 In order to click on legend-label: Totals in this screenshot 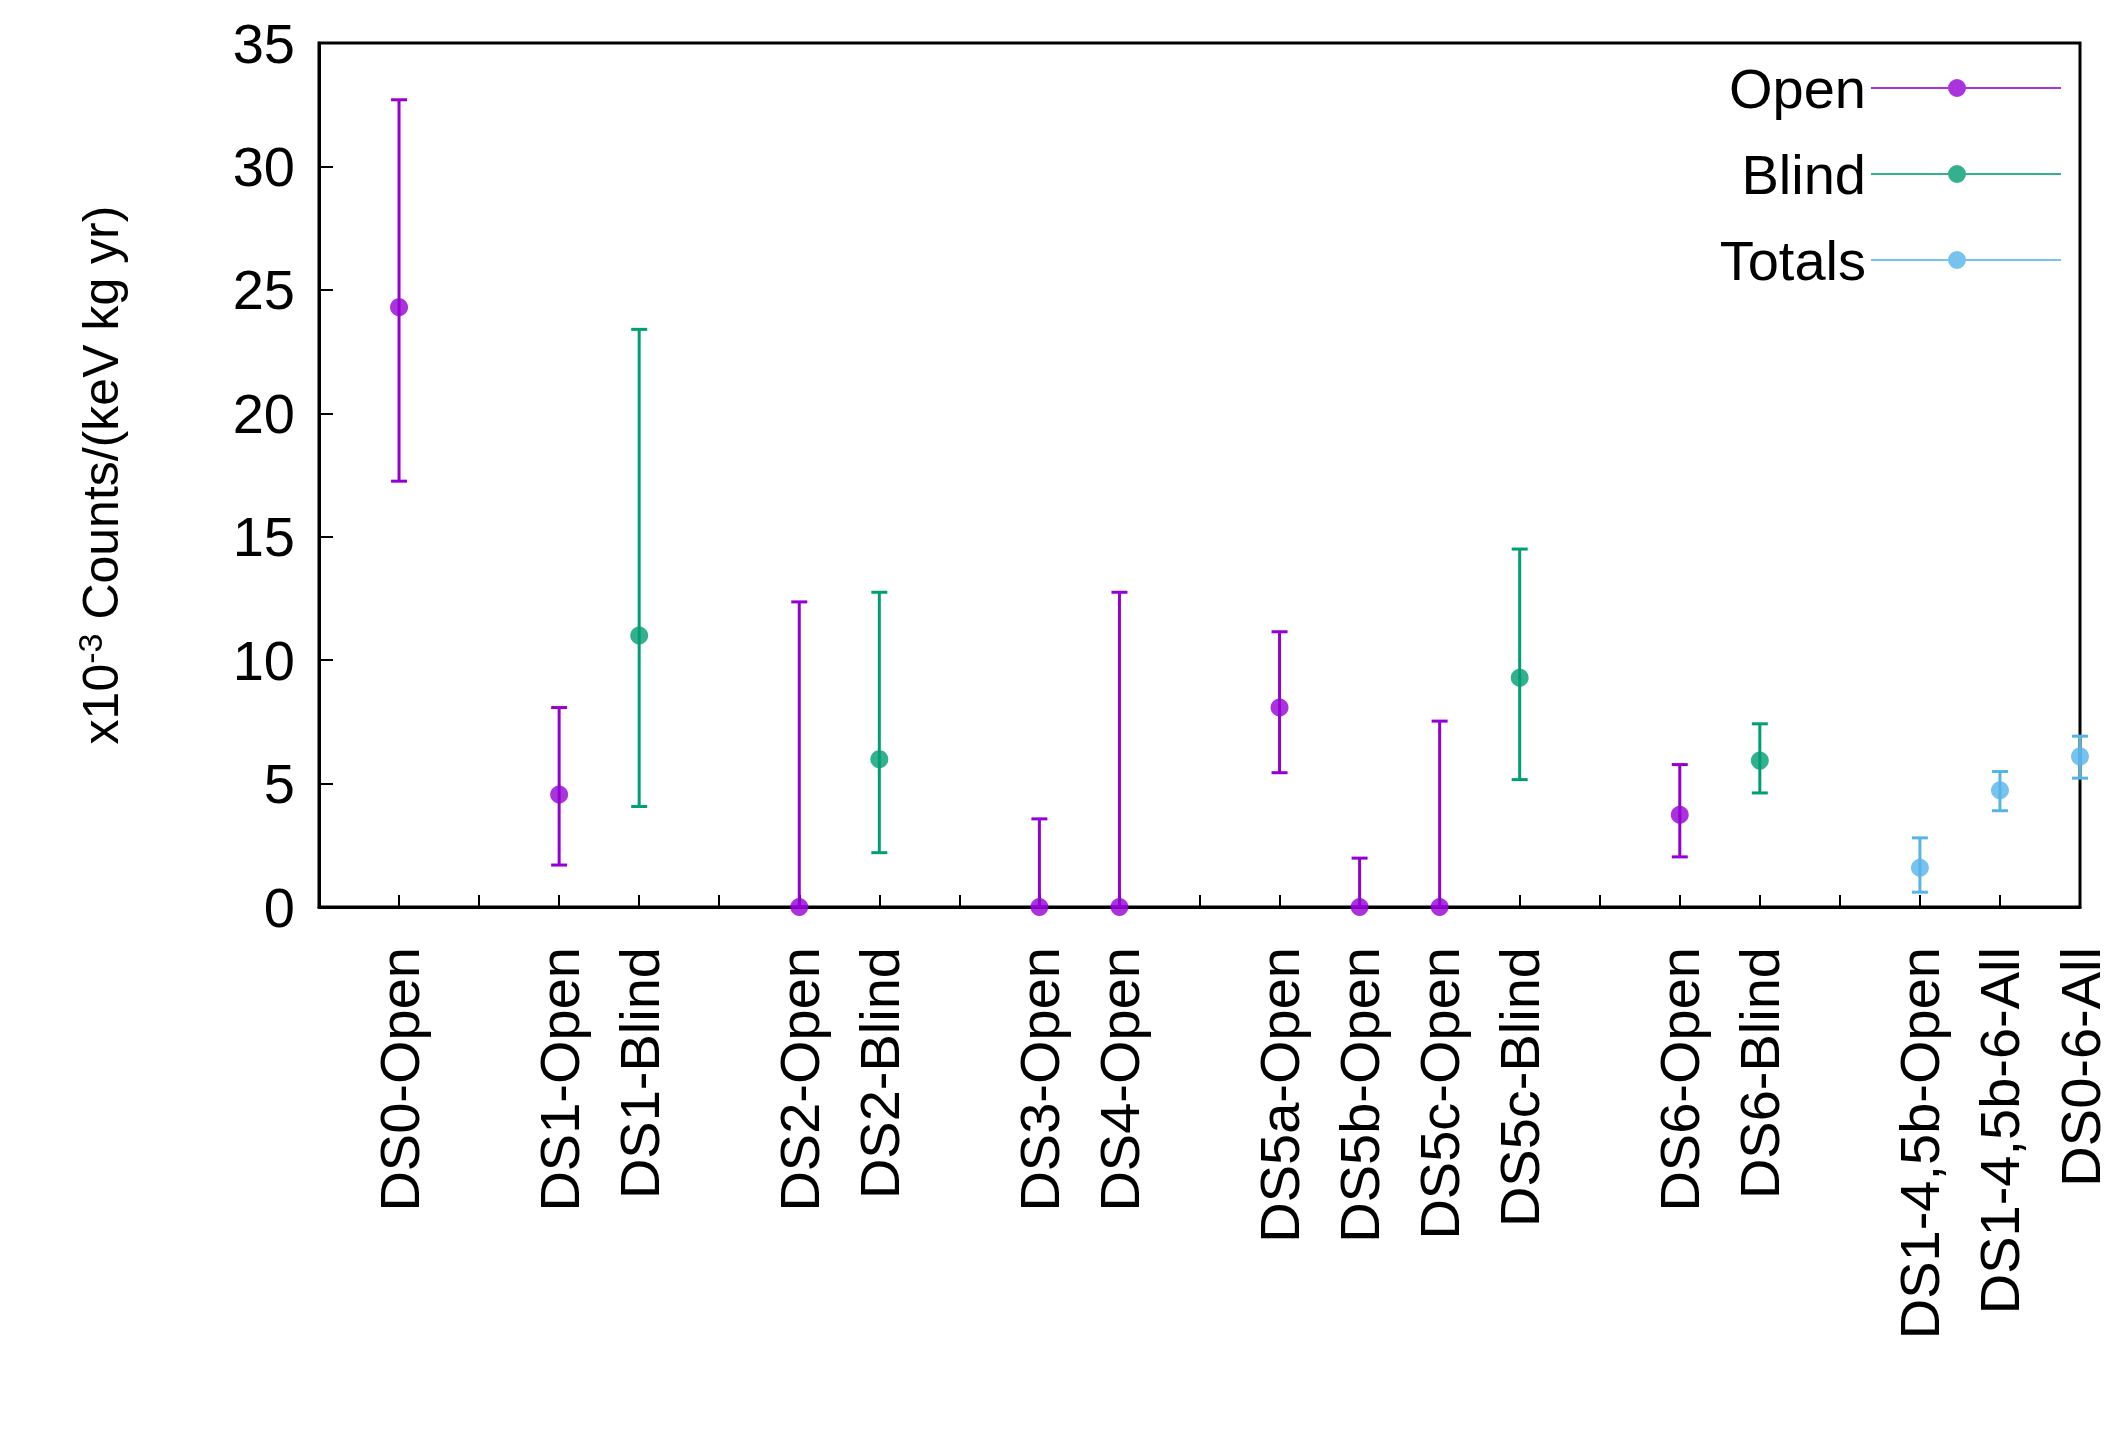, I will do `click(1792, 260)`.